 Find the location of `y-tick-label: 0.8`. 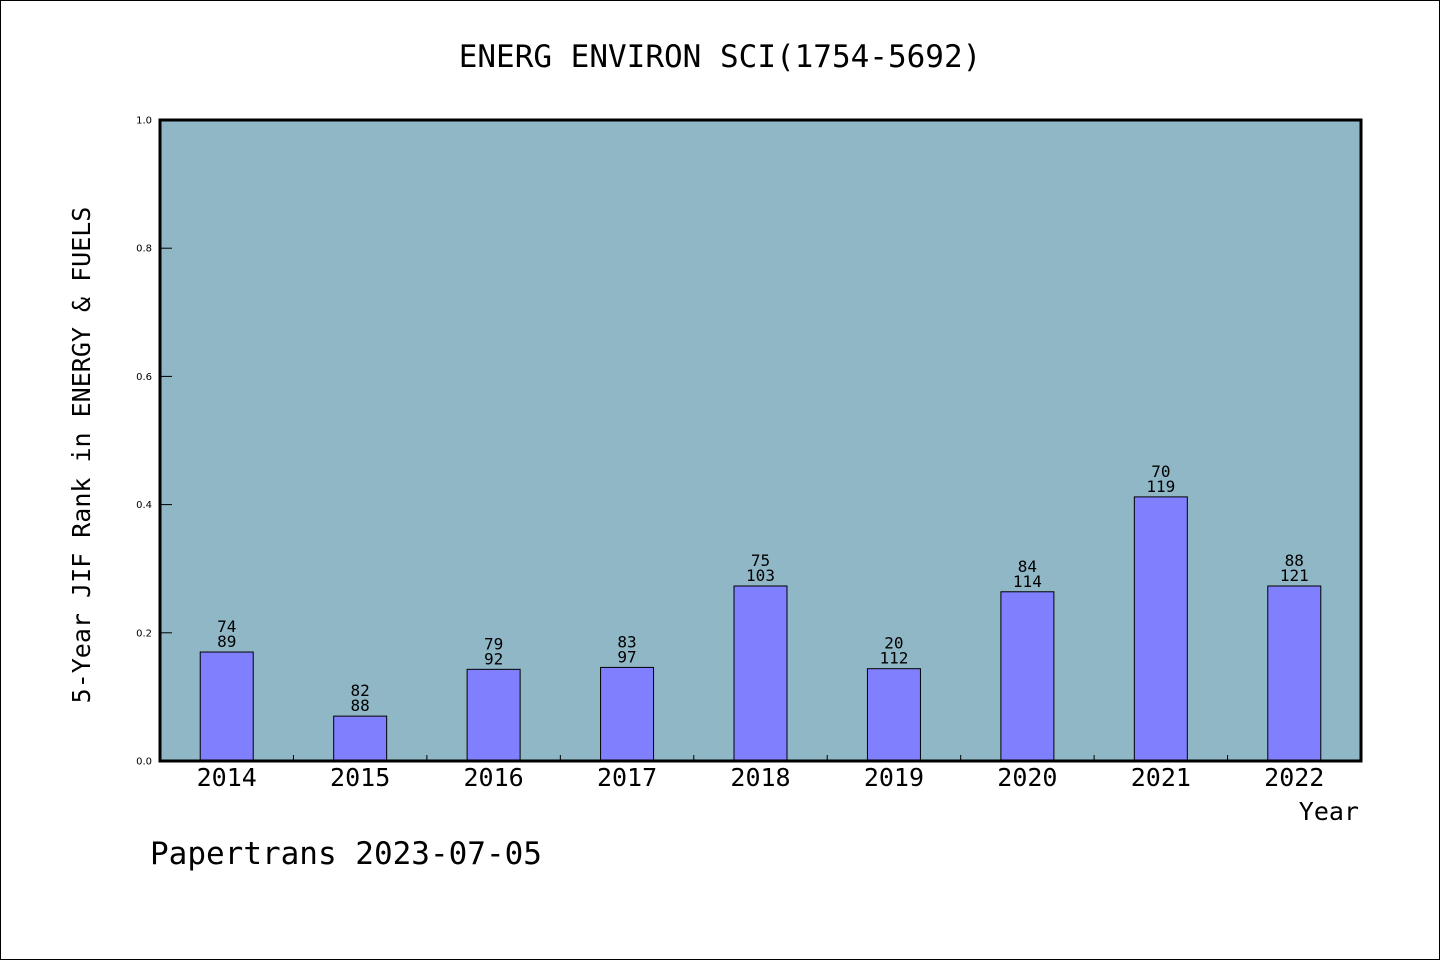

y-tick-label: 0.8 is located at coordinates (144, 249).